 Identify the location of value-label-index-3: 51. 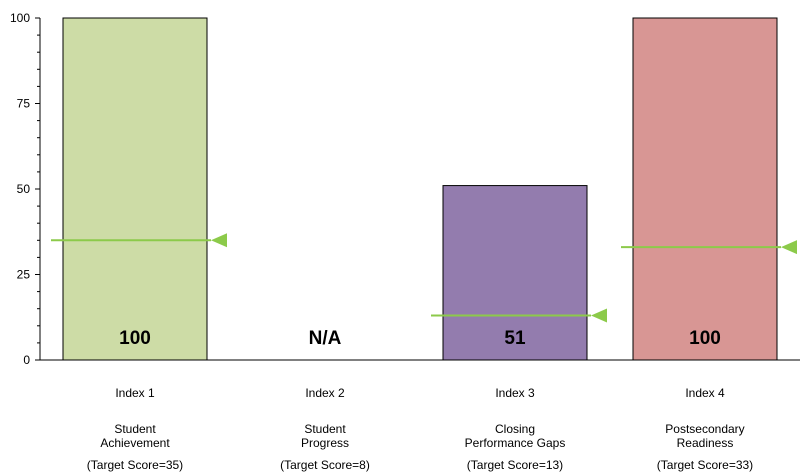
(515, 338).